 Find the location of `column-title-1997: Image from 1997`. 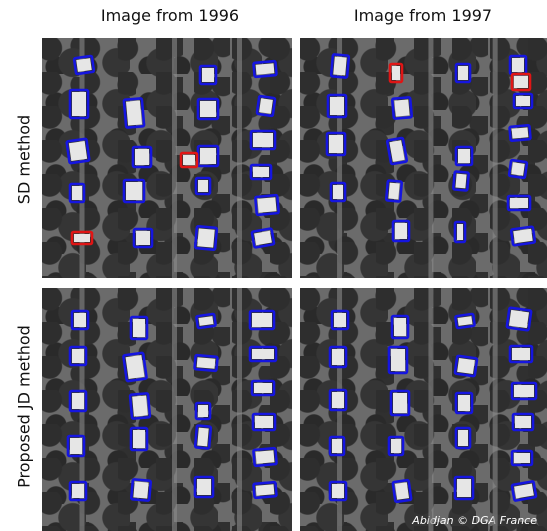

column-title-1997: Image from 1997 is located at coordinates (423, 15).